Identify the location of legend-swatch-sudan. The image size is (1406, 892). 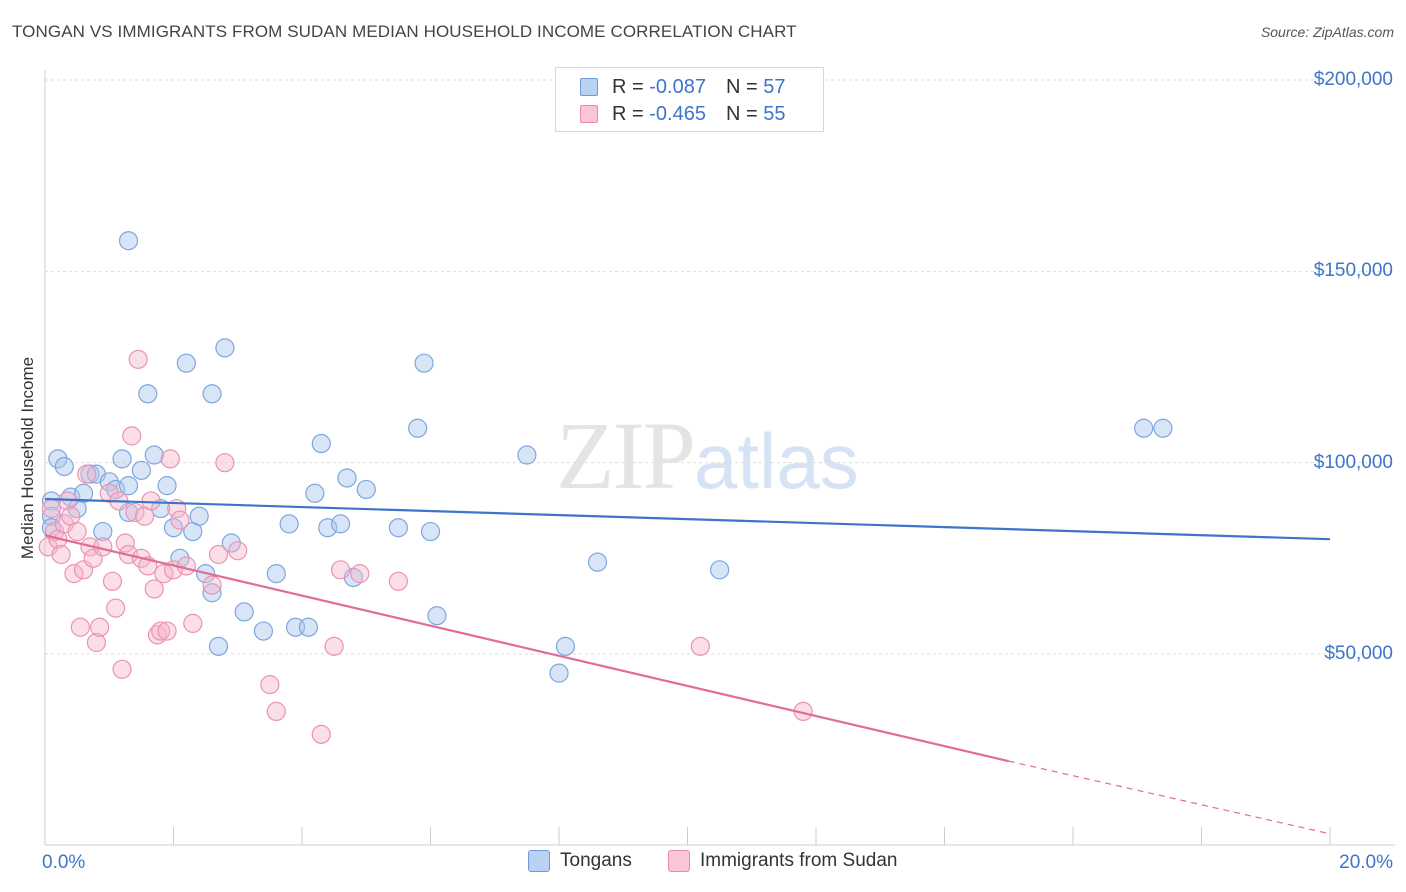
(589, 114).